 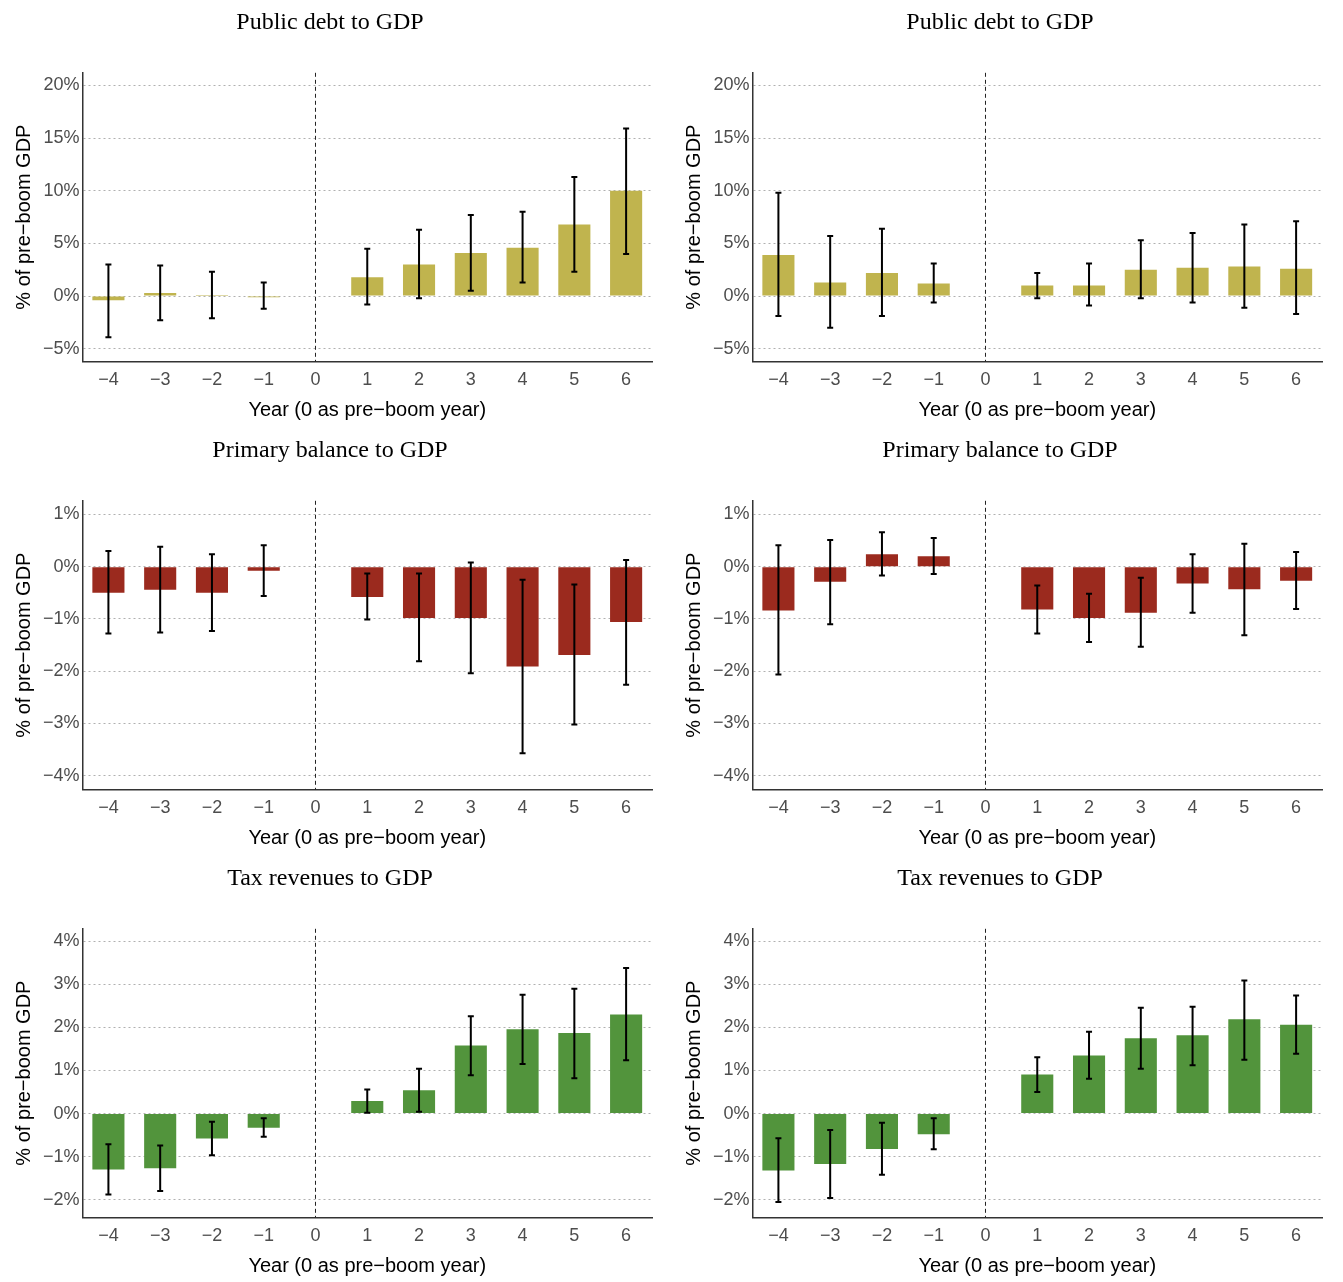 What do you see at coordinates (330, 20) in the screenshot?
I see `chart-title: Public debt to GDP` at bounding box center [330, 20].